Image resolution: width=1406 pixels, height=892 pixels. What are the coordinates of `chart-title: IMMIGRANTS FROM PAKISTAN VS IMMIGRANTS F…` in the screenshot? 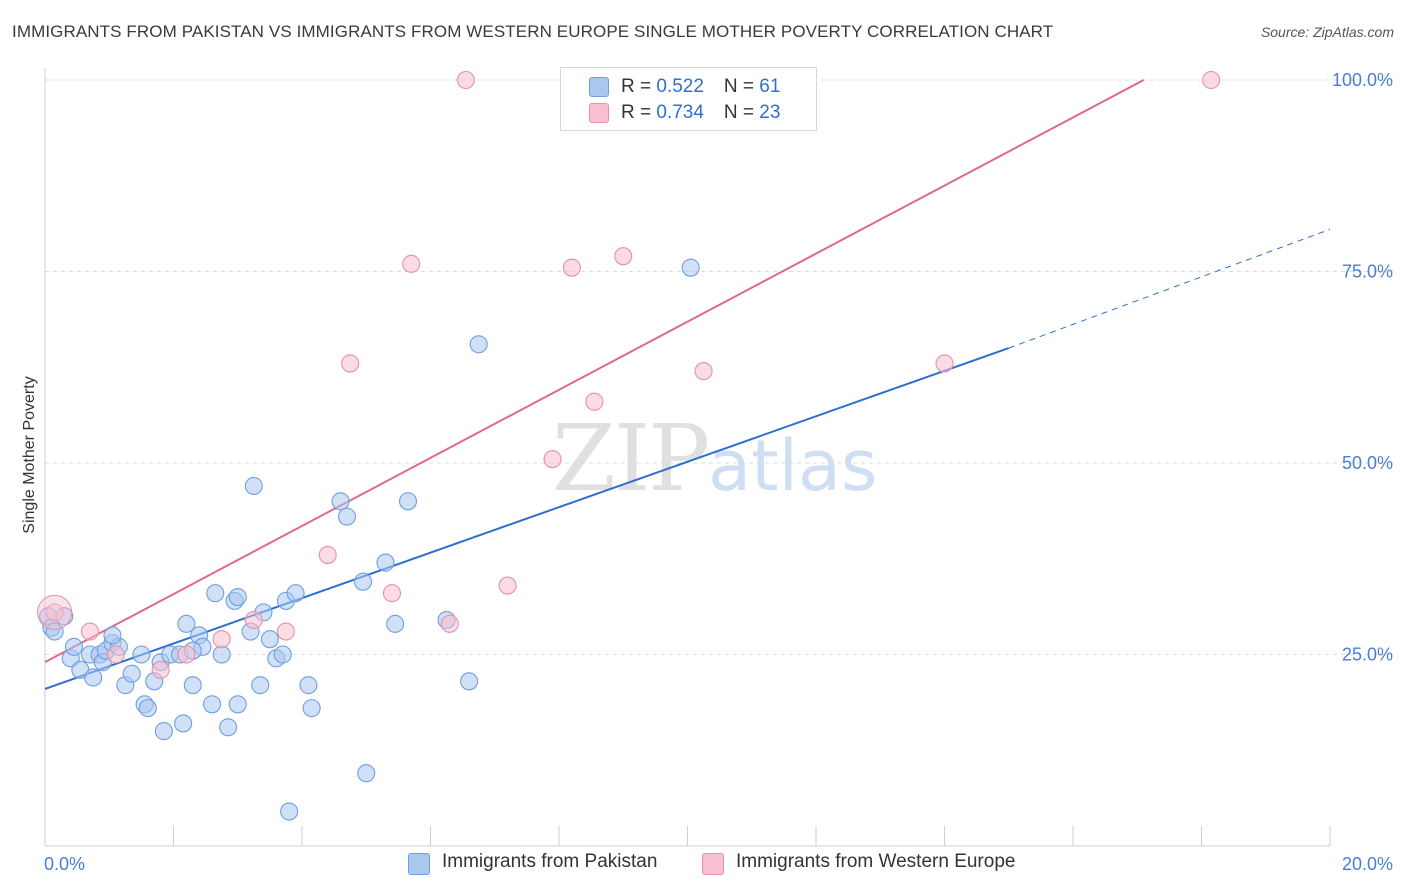 It's located at (533, 31).